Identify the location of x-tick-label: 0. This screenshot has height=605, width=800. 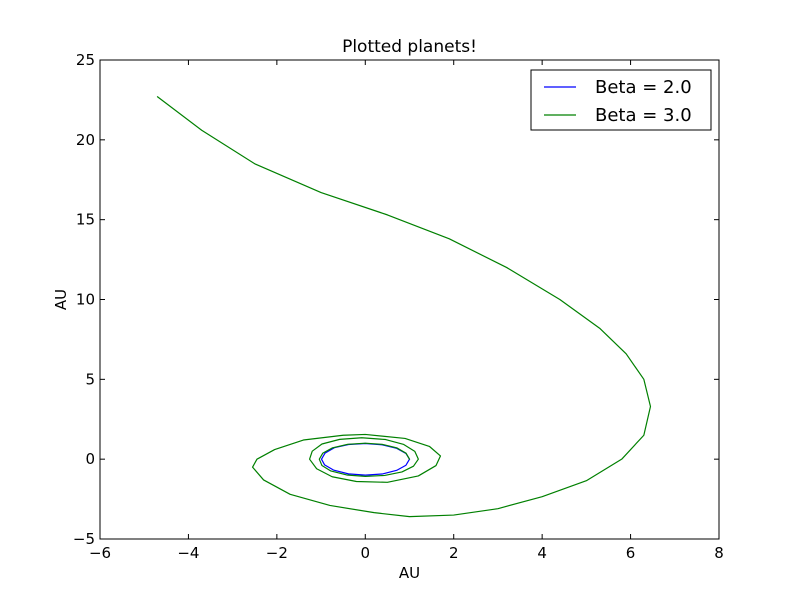
(366, 553).